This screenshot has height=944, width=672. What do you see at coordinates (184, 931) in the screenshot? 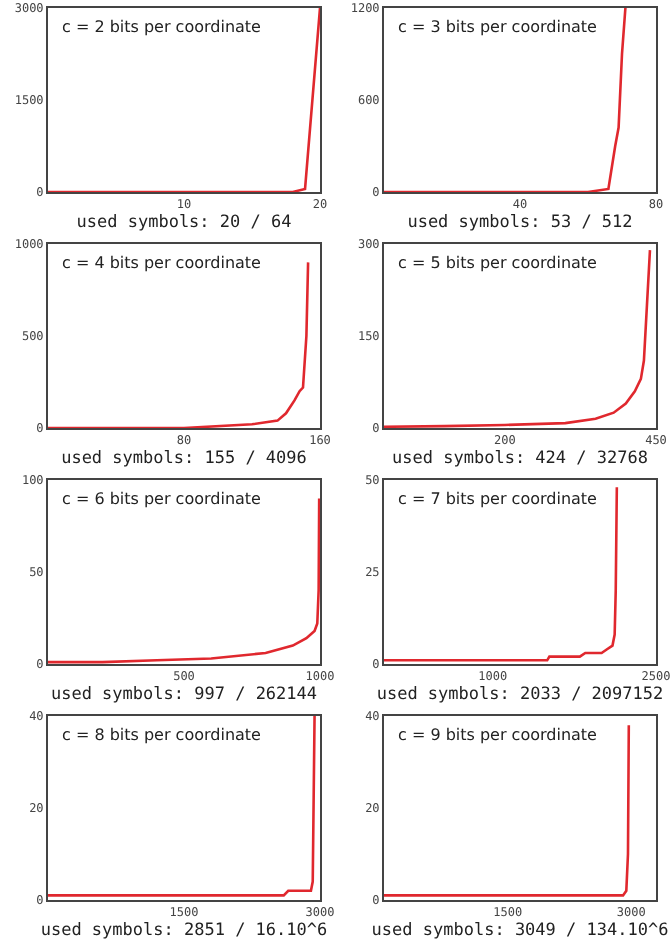
I see `x-axis-title: used symbols: 2851 / 16.10^6` at bounding box center [184, 931].